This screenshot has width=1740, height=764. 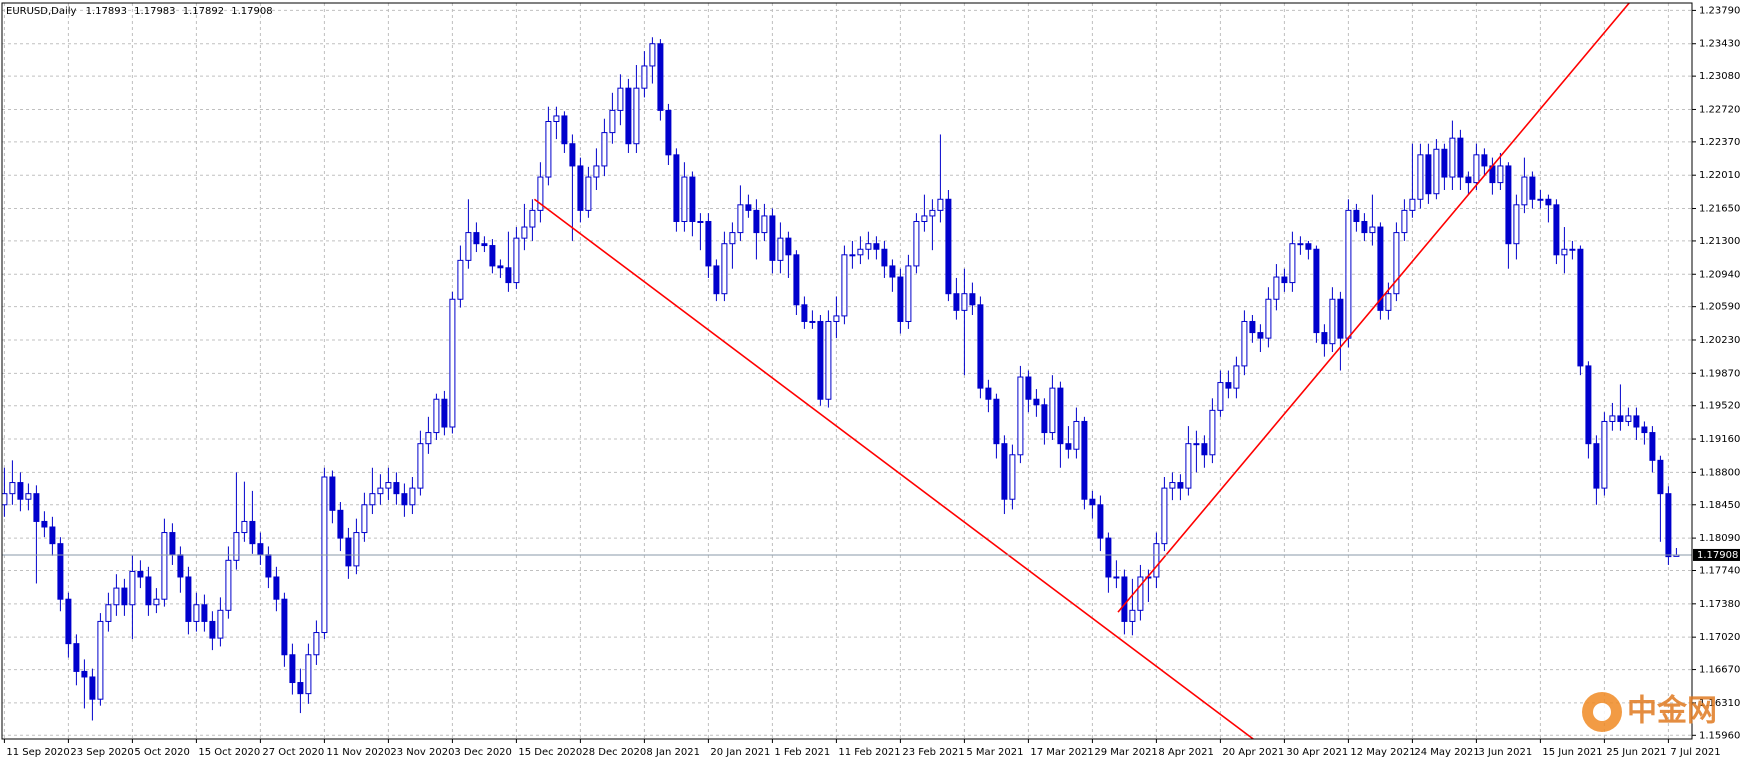 What do you see at coordinates (101, 752) in the screenshot?
I see `x-tick-label: 23 Sep 2020` at bounding box center [101, 752].